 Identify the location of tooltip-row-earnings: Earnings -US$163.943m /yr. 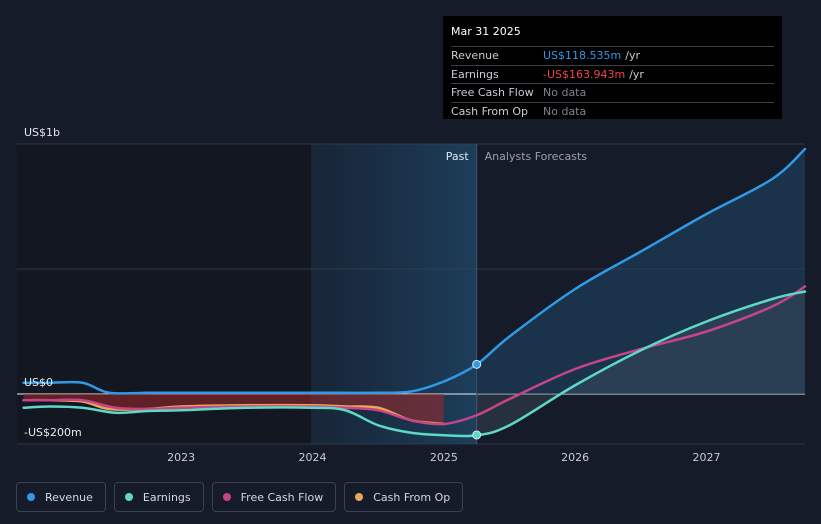
(612, 74).